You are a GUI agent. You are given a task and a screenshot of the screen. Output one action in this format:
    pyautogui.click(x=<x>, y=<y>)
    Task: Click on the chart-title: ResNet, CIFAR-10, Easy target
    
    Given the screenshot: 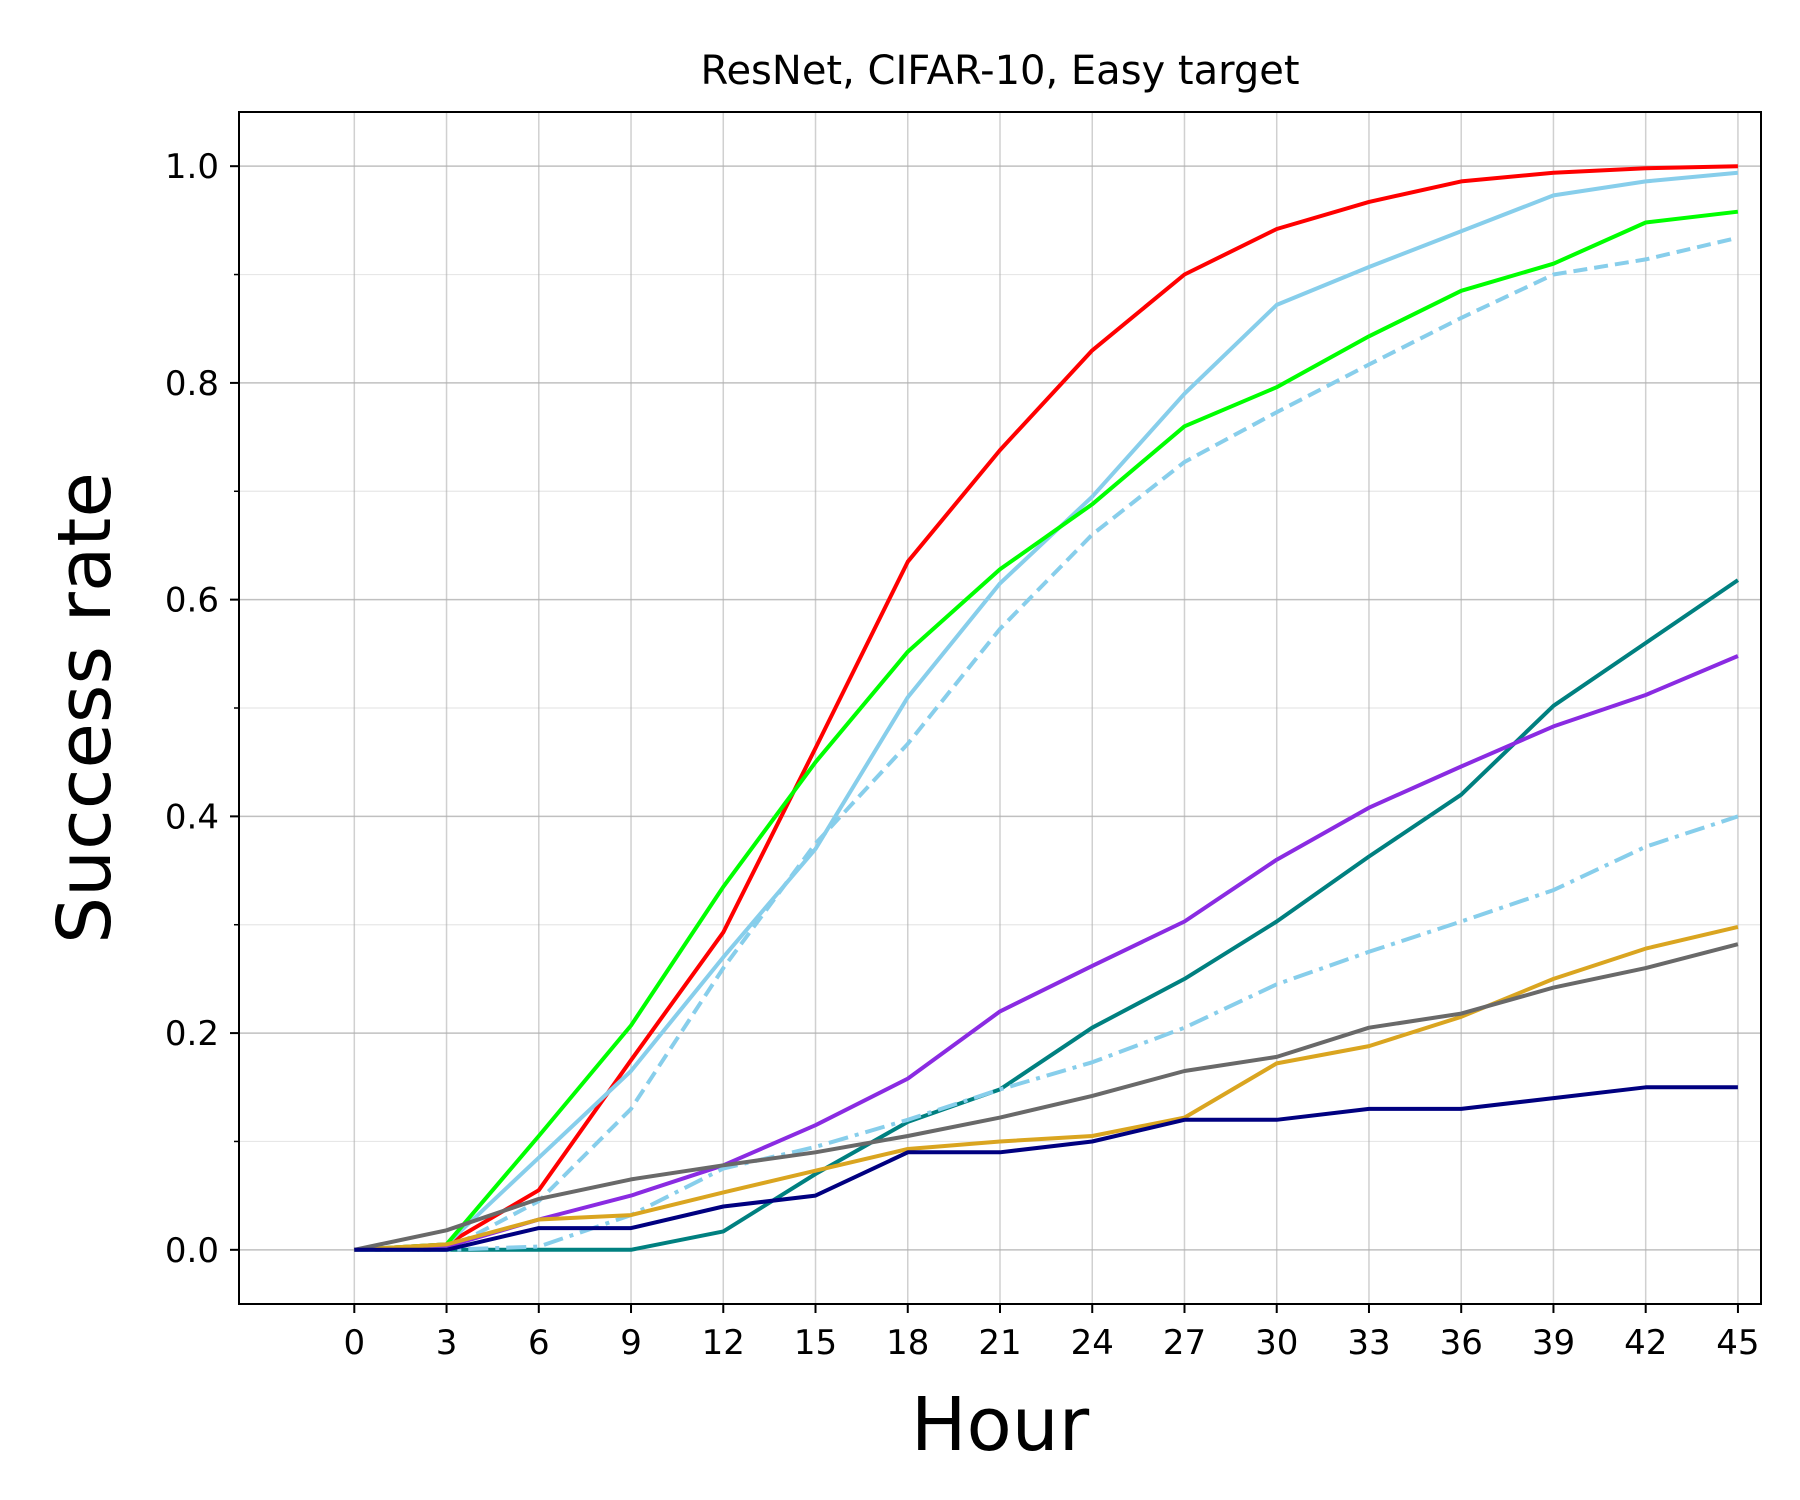 What is the action you would take?
    pyautogui.click(x=999, y=71)
    